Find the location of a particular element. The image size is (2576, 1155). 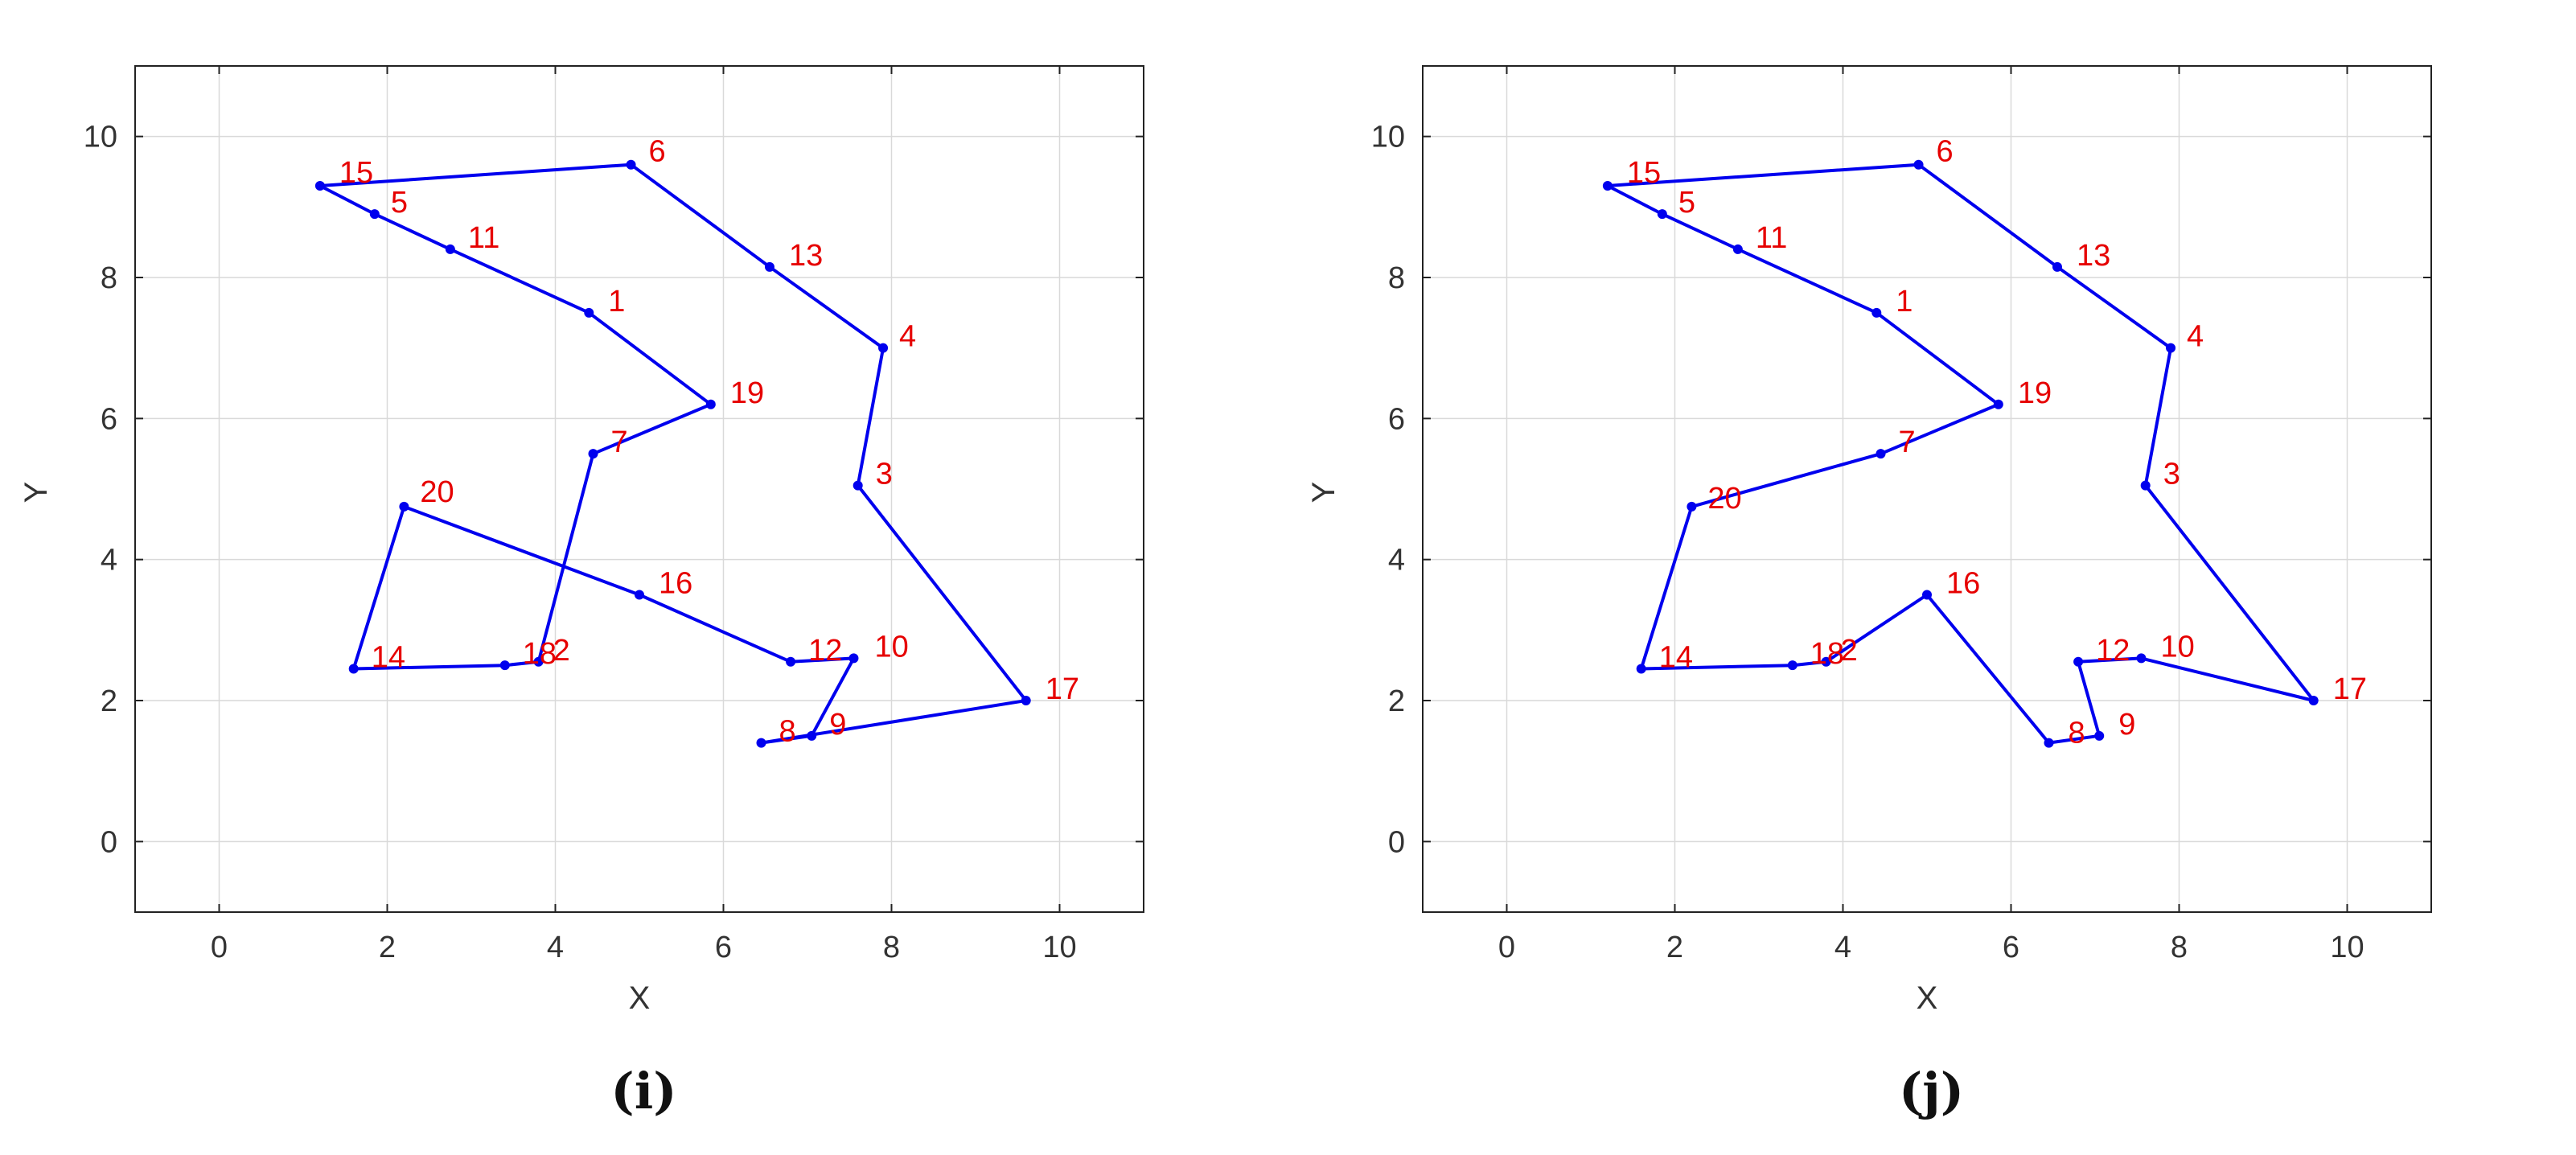

point-label: 10 is located at coordinates (2177, 647).